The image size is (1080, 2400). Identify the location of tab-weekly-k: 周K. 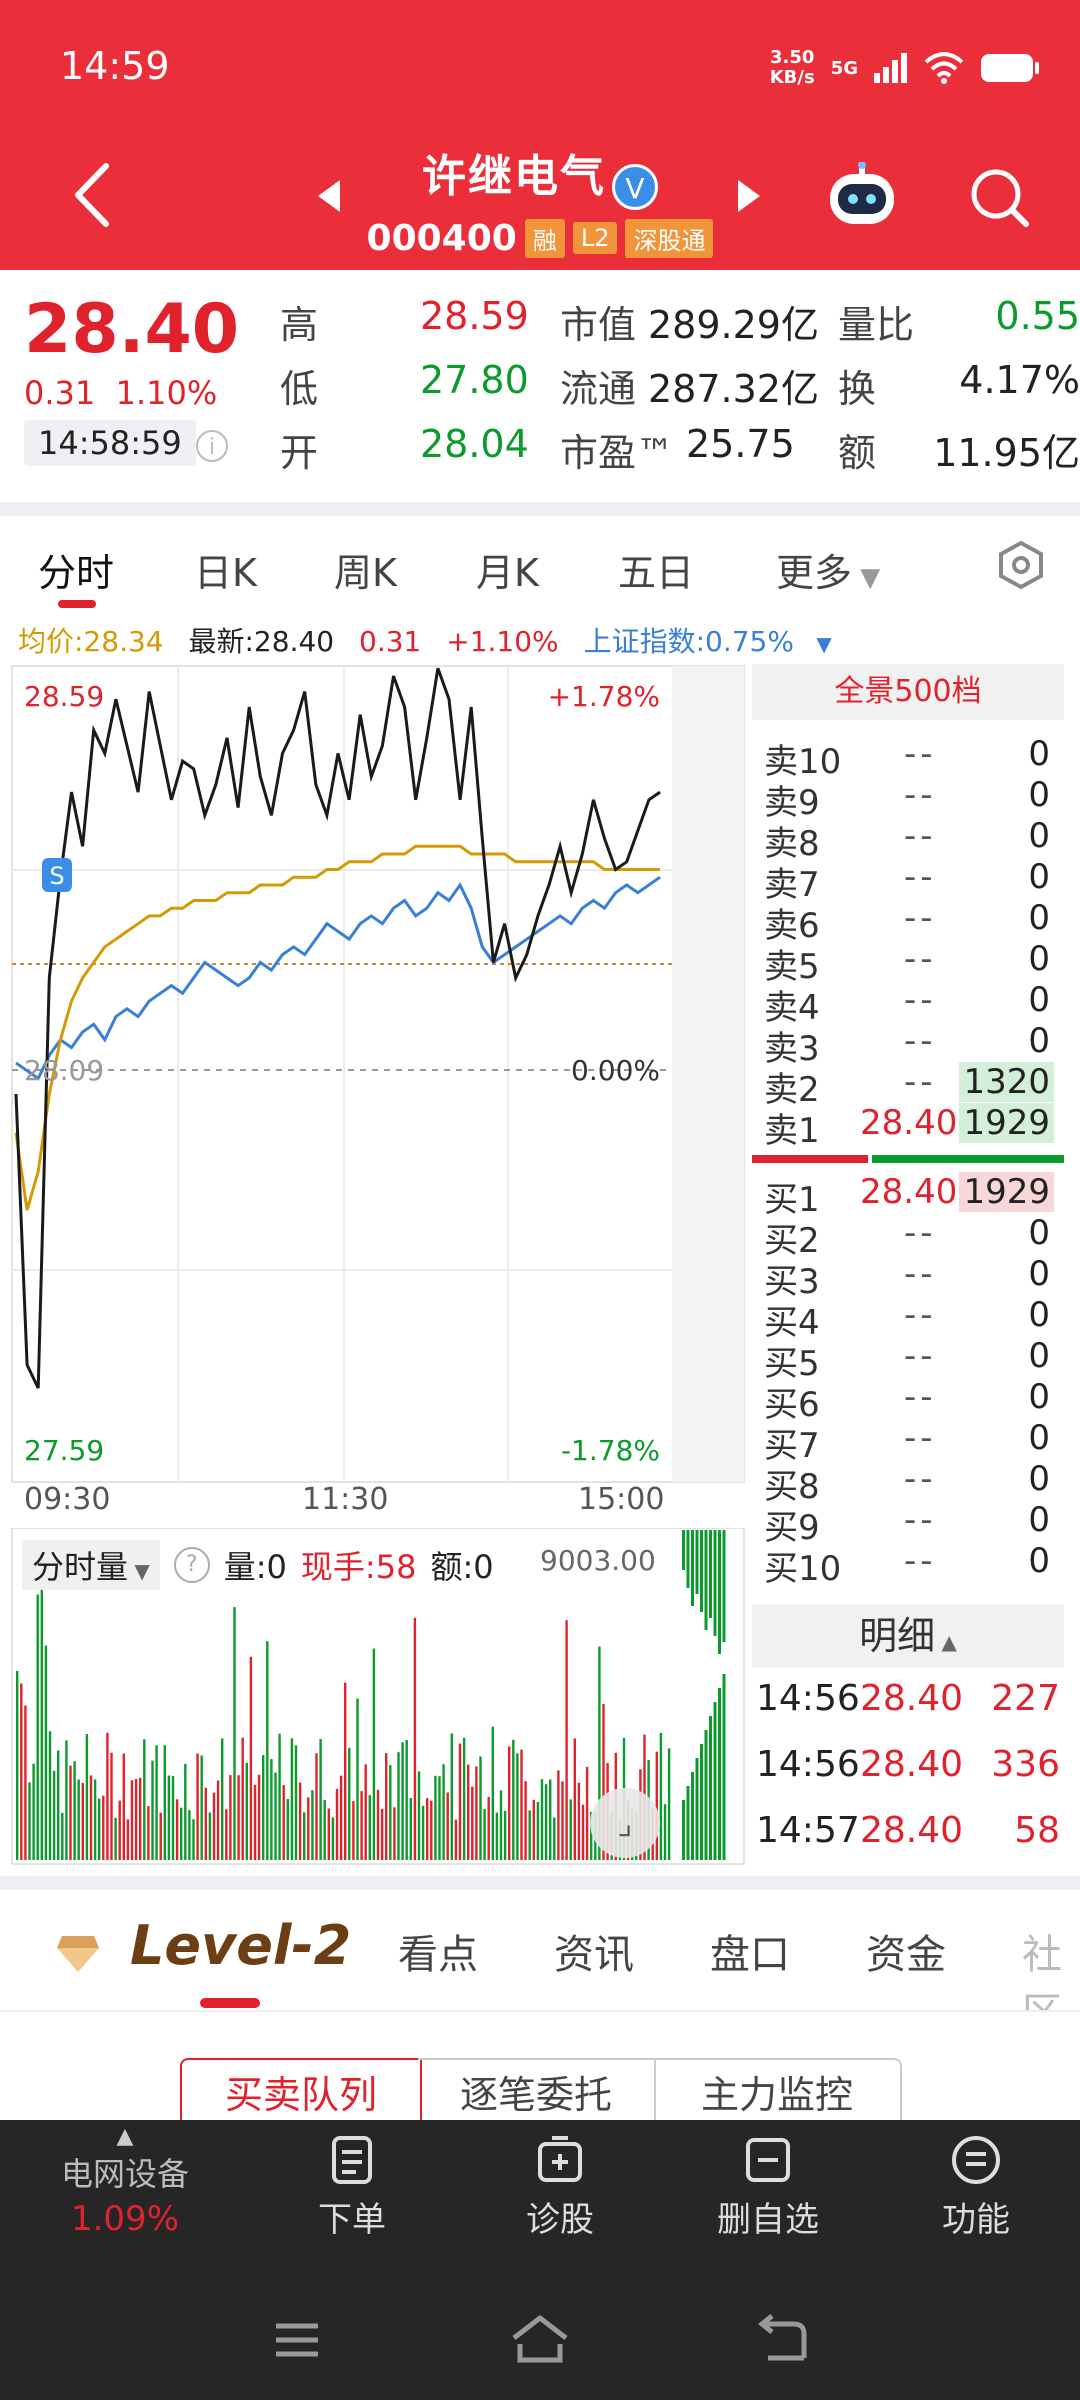
(365, 573).